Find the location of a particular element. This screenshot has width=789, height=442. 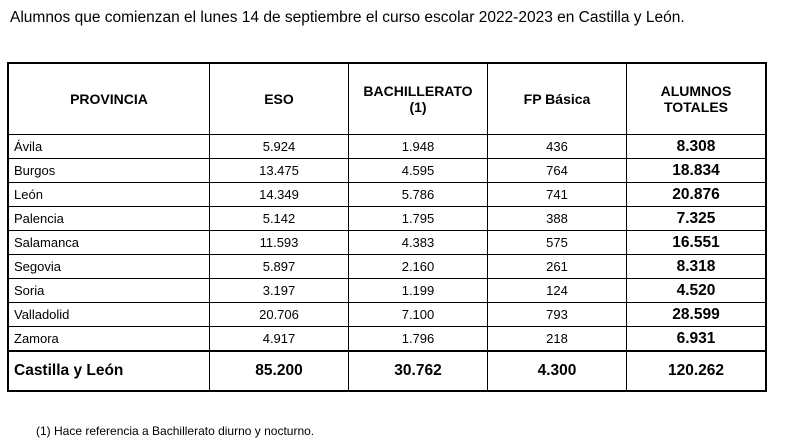

cell-provincia: Burgos is located at coordinates (109, 170).